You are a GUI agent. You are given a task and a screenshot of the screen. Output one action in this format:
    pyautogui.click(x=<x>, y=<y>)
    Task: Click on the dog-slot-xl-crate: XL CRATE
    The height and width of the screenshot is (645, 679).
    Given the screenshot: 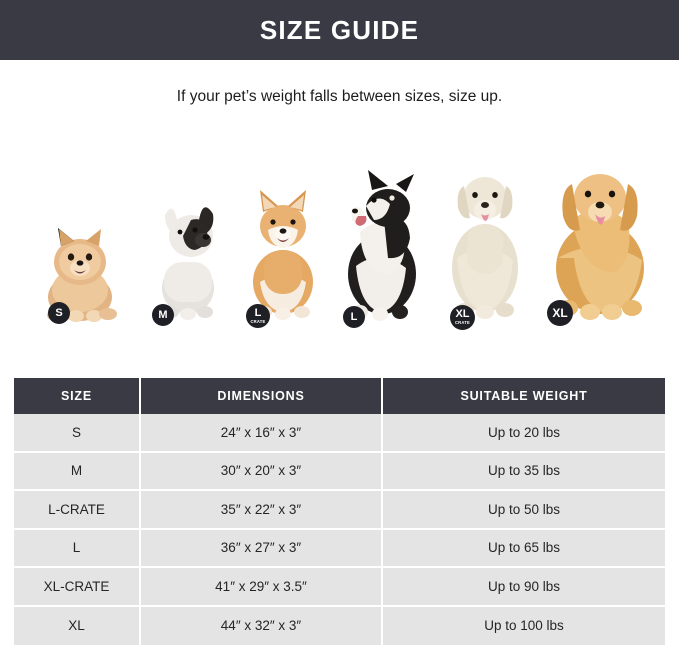 What is the action you would take?
    pyautogui.click(x=485, y=240)
    